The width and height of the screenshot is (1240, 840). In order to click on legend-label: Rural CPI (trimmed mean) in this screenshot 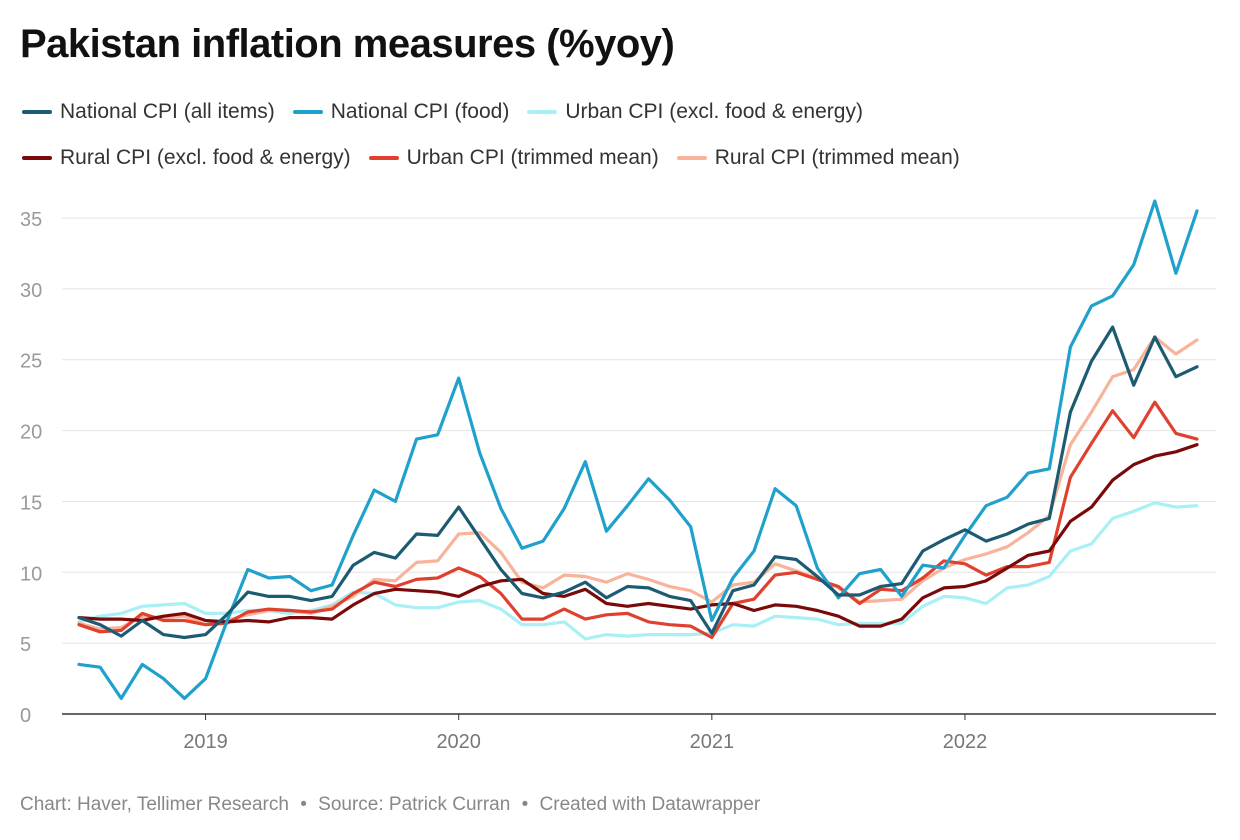, I will do `click(837, 157)`.